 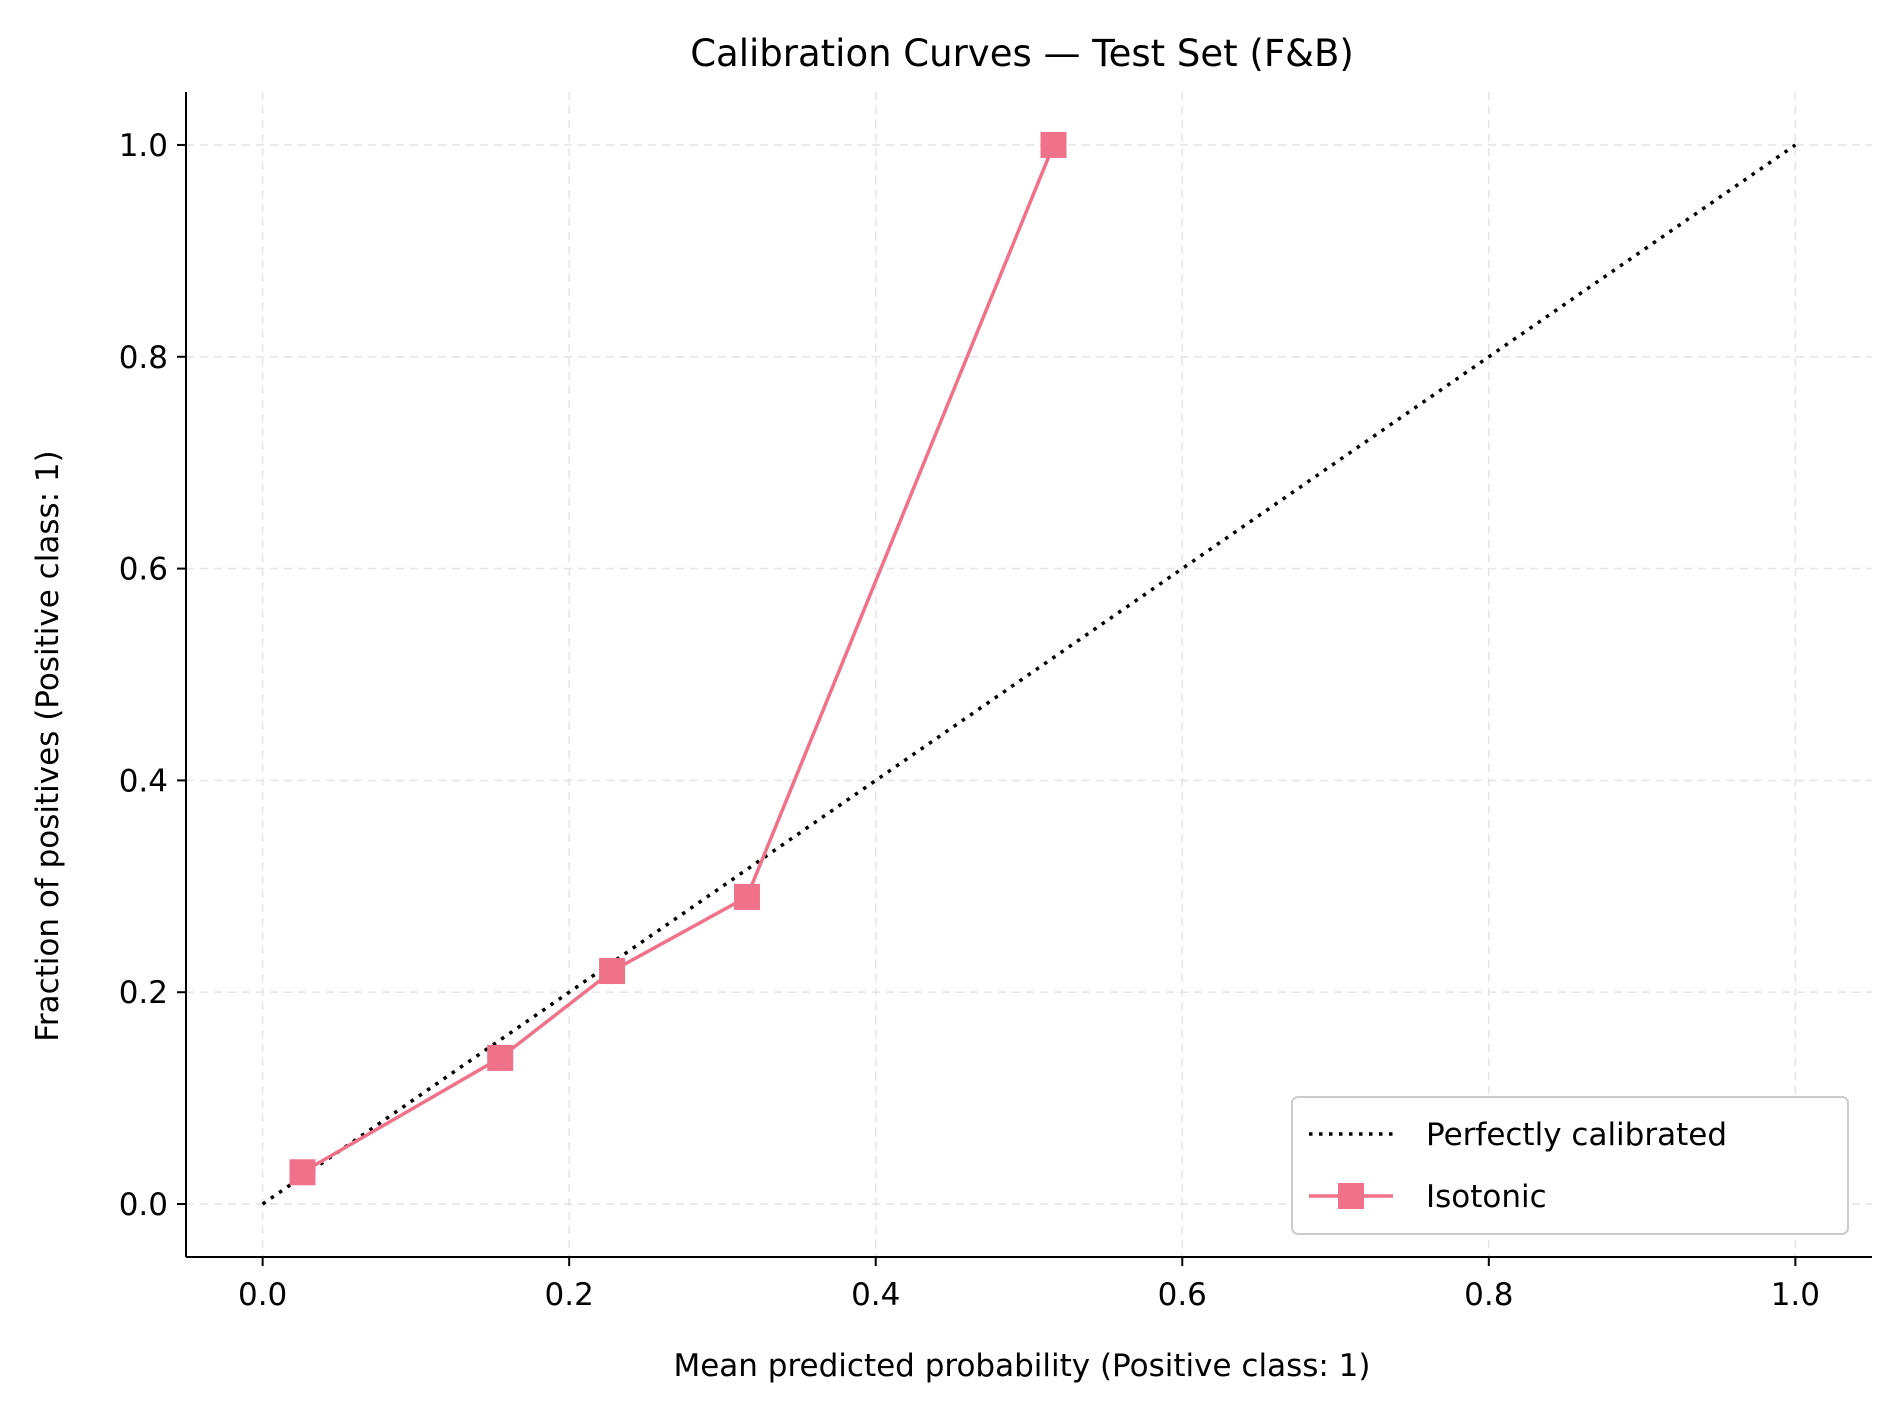 I want to click on y-tick-label: 0.2, so click(x=143, y=993).